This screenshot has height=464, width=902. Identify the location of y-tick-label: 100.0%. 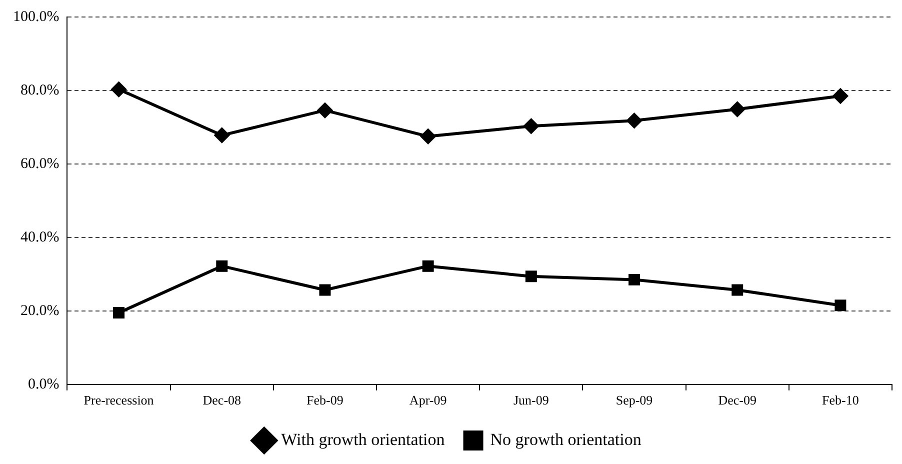
(36, 16).